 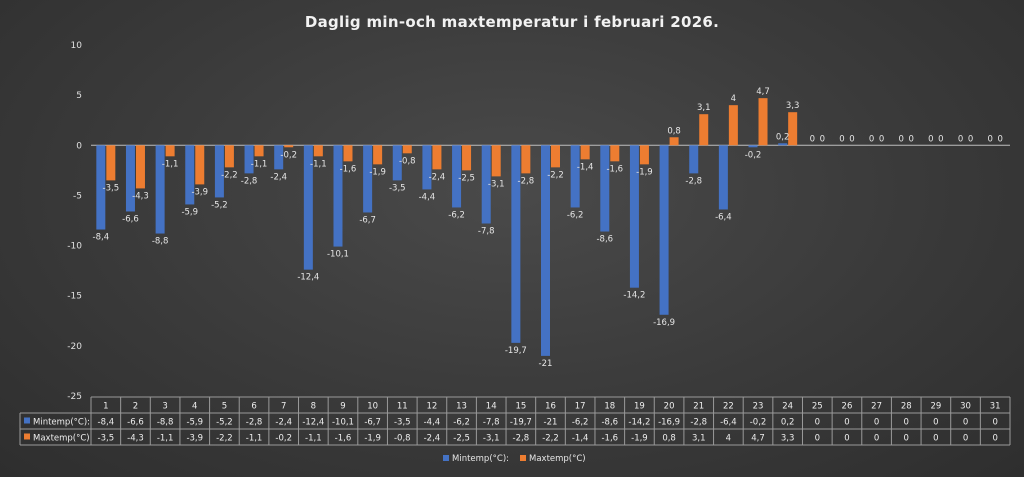 What do you see at coordinates (520, 407) in the screenshot?
I see `x-category-label: 15` at bounding box center [520, 407].